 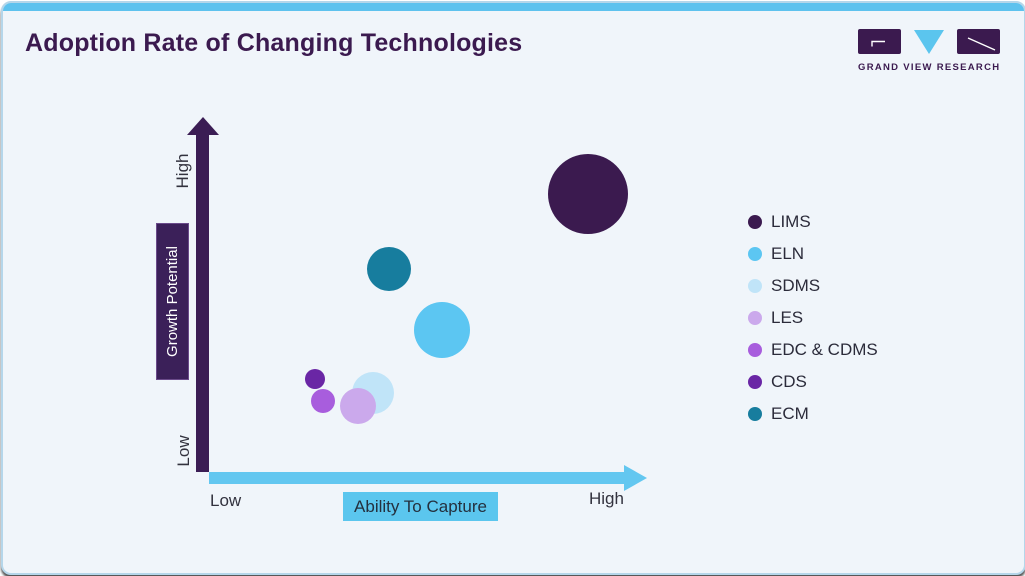 What do you see at coordinates (813, 222) in the screenshot?
I see `legend-item-lims: LIMS` at bounding box center [813, 222].